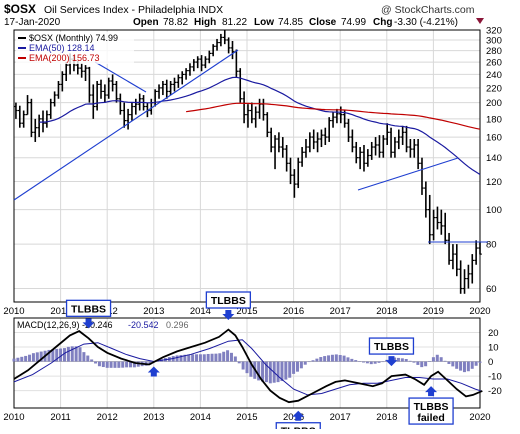 This screenshot has height=434, width=520. I want to click on arrow-up-icon, so click(431, 391).